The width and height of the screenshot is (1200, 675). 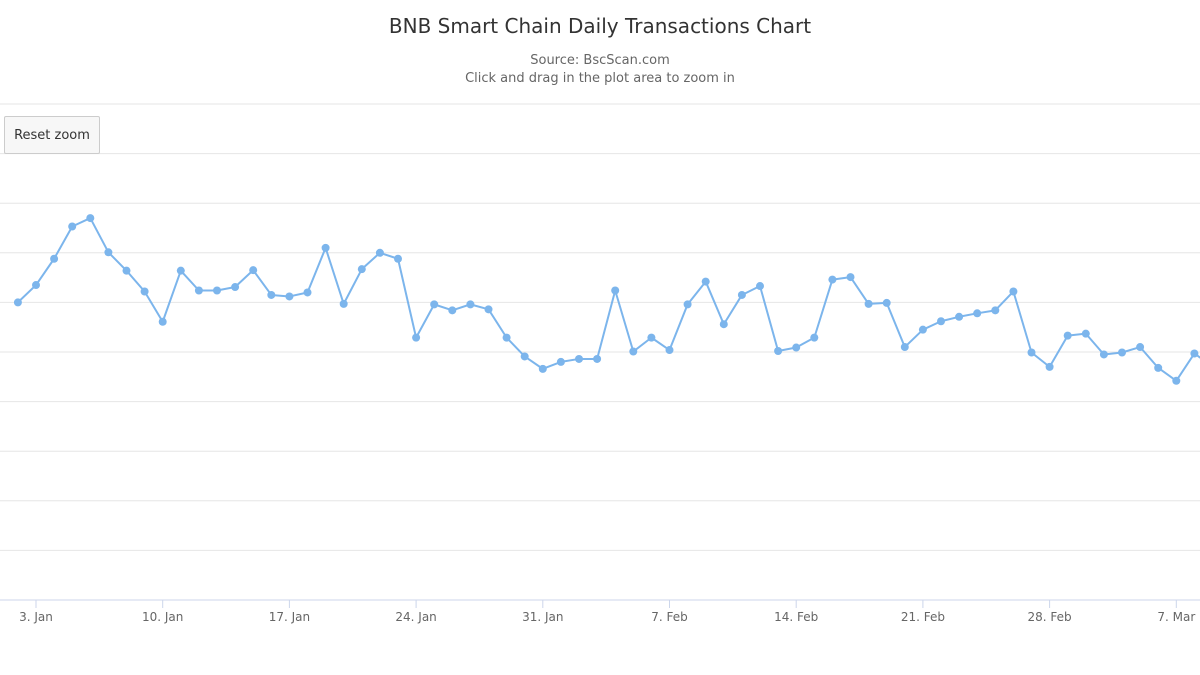 I want to click on x-tick-label: 14. Feb, so click(x=796, y=617).